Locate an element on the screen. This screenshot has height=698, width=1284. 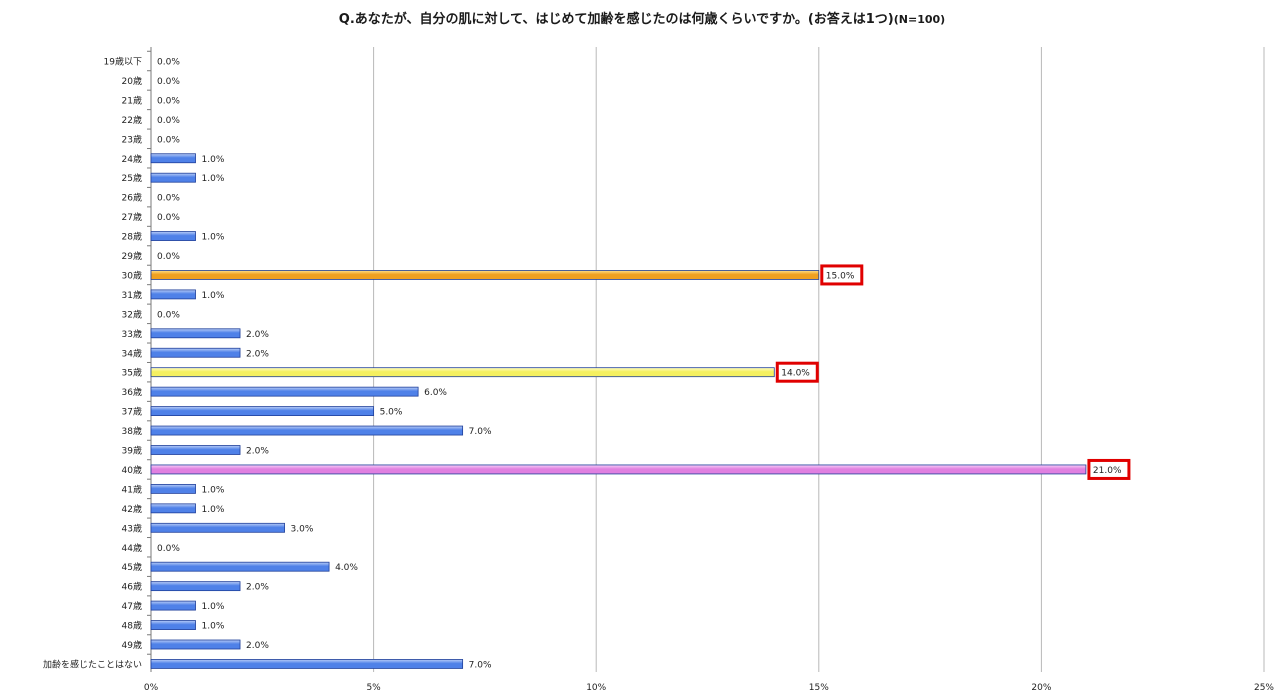
x-tick-label: 15% is located at coordinates (819, 688).